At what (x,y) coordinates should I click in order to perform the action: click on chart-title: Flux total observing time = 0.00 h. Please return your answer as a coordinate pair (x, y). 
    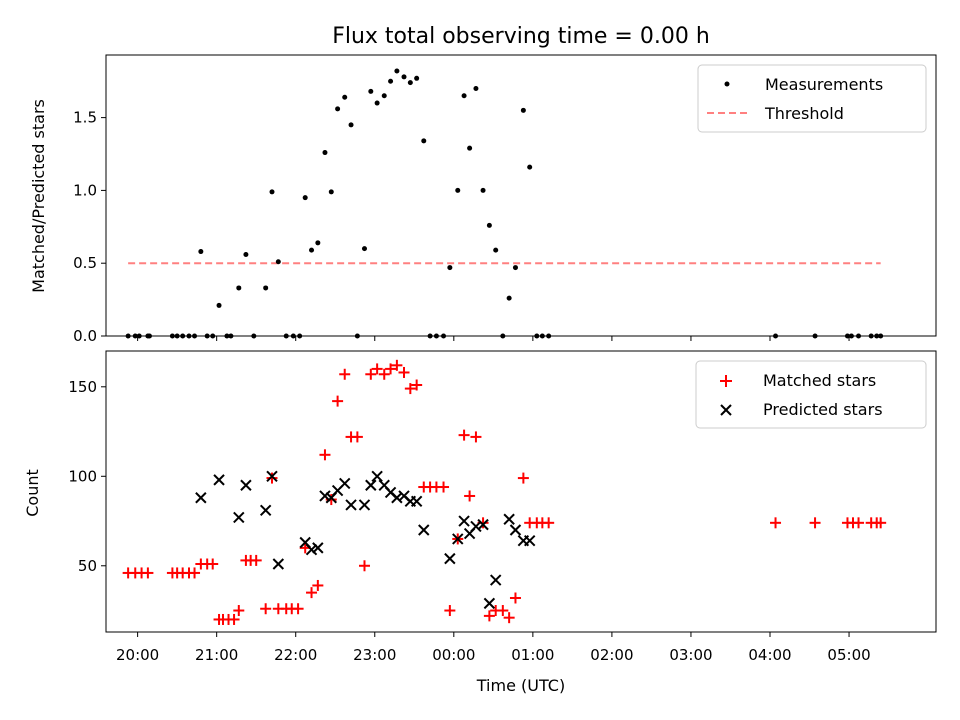
    Looking at the image, I should click on (521, 36).